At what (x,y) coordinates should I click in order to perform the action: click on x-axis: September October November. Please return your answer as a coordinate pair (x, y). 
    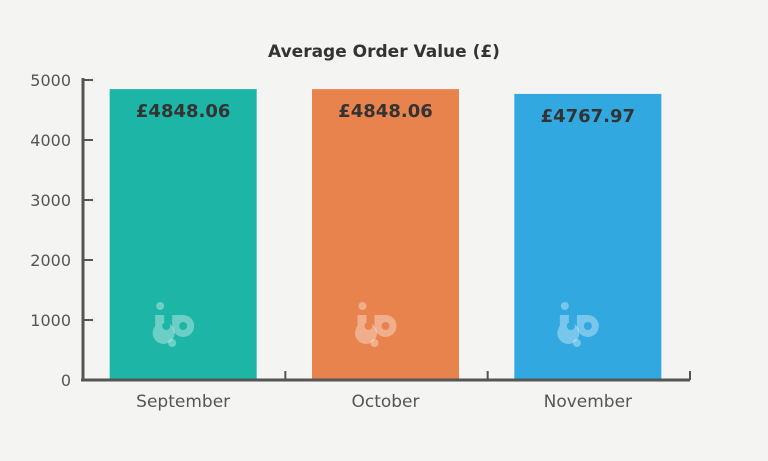
    Looking at the image, I should click on (386, 391).